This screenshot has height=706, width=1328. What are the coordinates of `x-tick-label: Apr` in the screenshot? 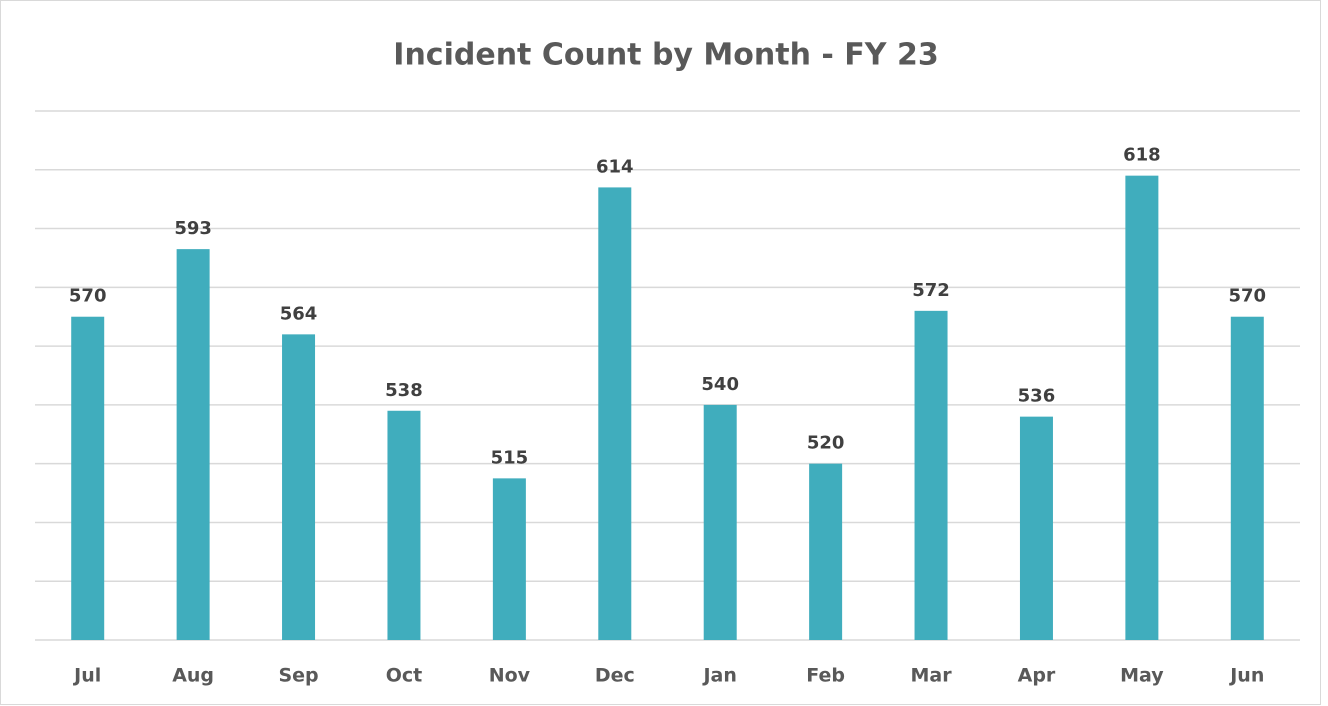 It's located at (1037, 676).